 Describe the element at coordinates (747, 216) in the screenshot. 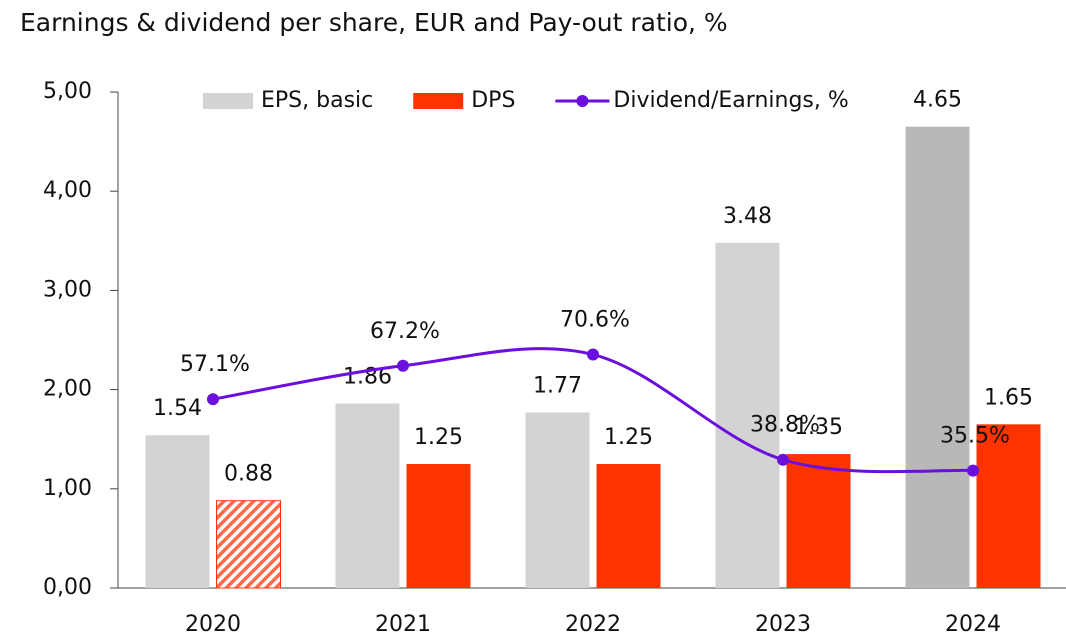

I see `data-label: 3.48` at that location.